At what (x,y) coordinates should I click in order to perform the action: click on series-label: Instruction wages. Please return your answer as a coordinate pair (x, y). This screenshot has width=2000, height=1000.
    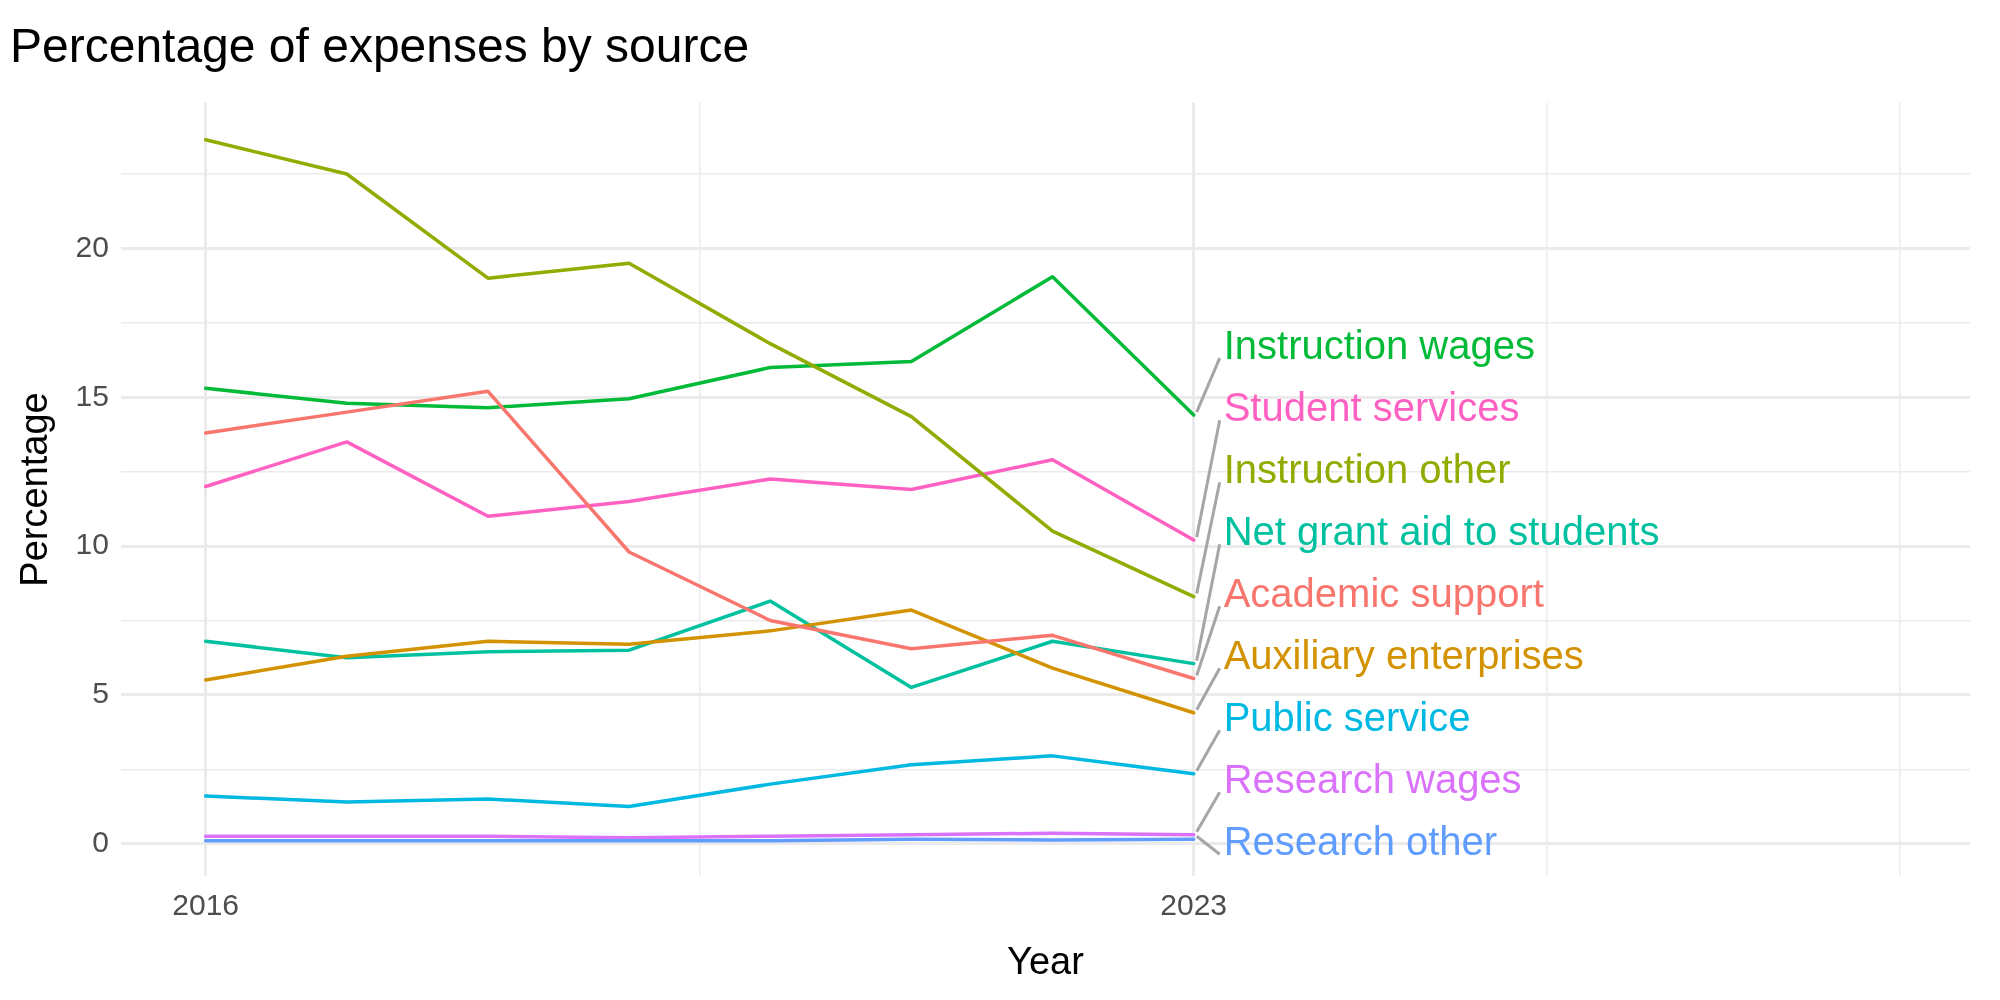
    Looking at the image, I should click on (1379, 345).